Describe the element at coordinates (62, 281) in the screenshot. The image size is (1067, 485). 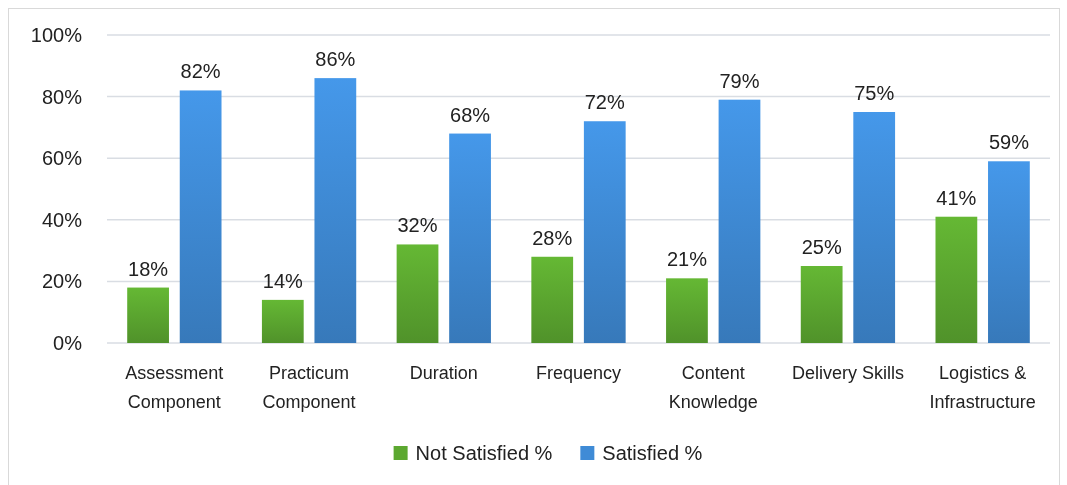
I see `y-tick-label: 20%` at that location.